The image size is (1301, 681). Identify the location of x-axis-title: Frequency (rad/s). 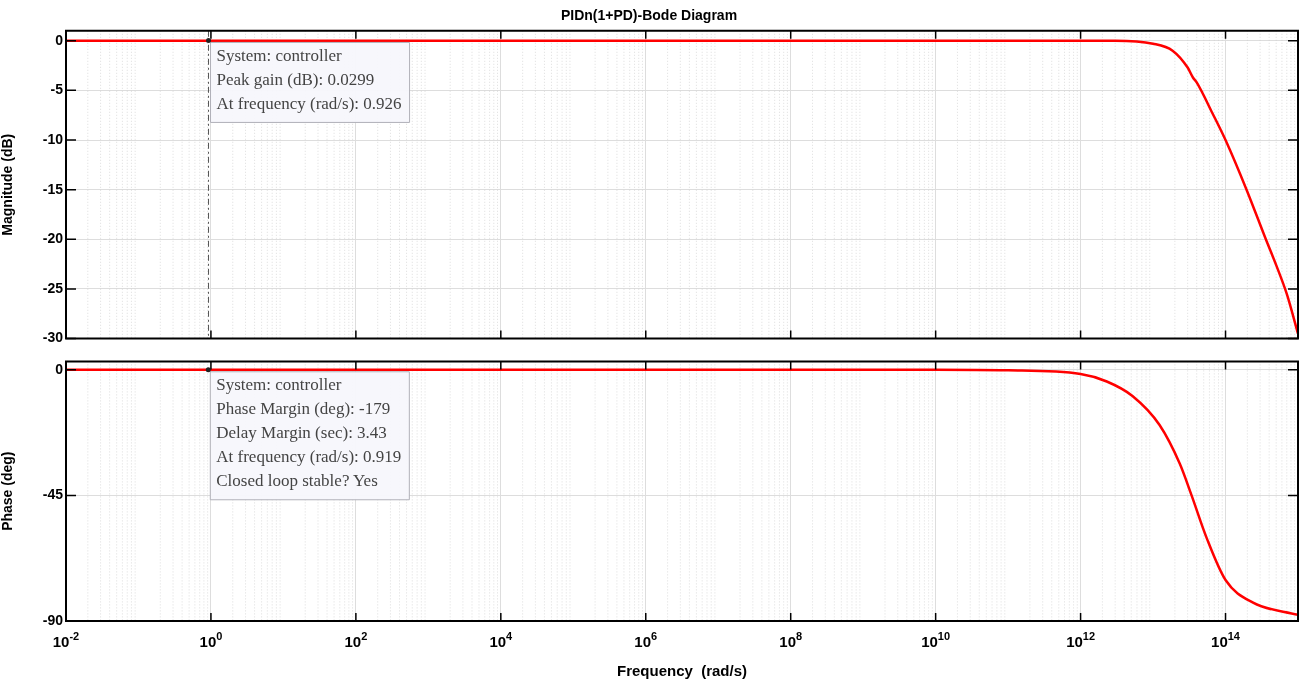
(682, 671).